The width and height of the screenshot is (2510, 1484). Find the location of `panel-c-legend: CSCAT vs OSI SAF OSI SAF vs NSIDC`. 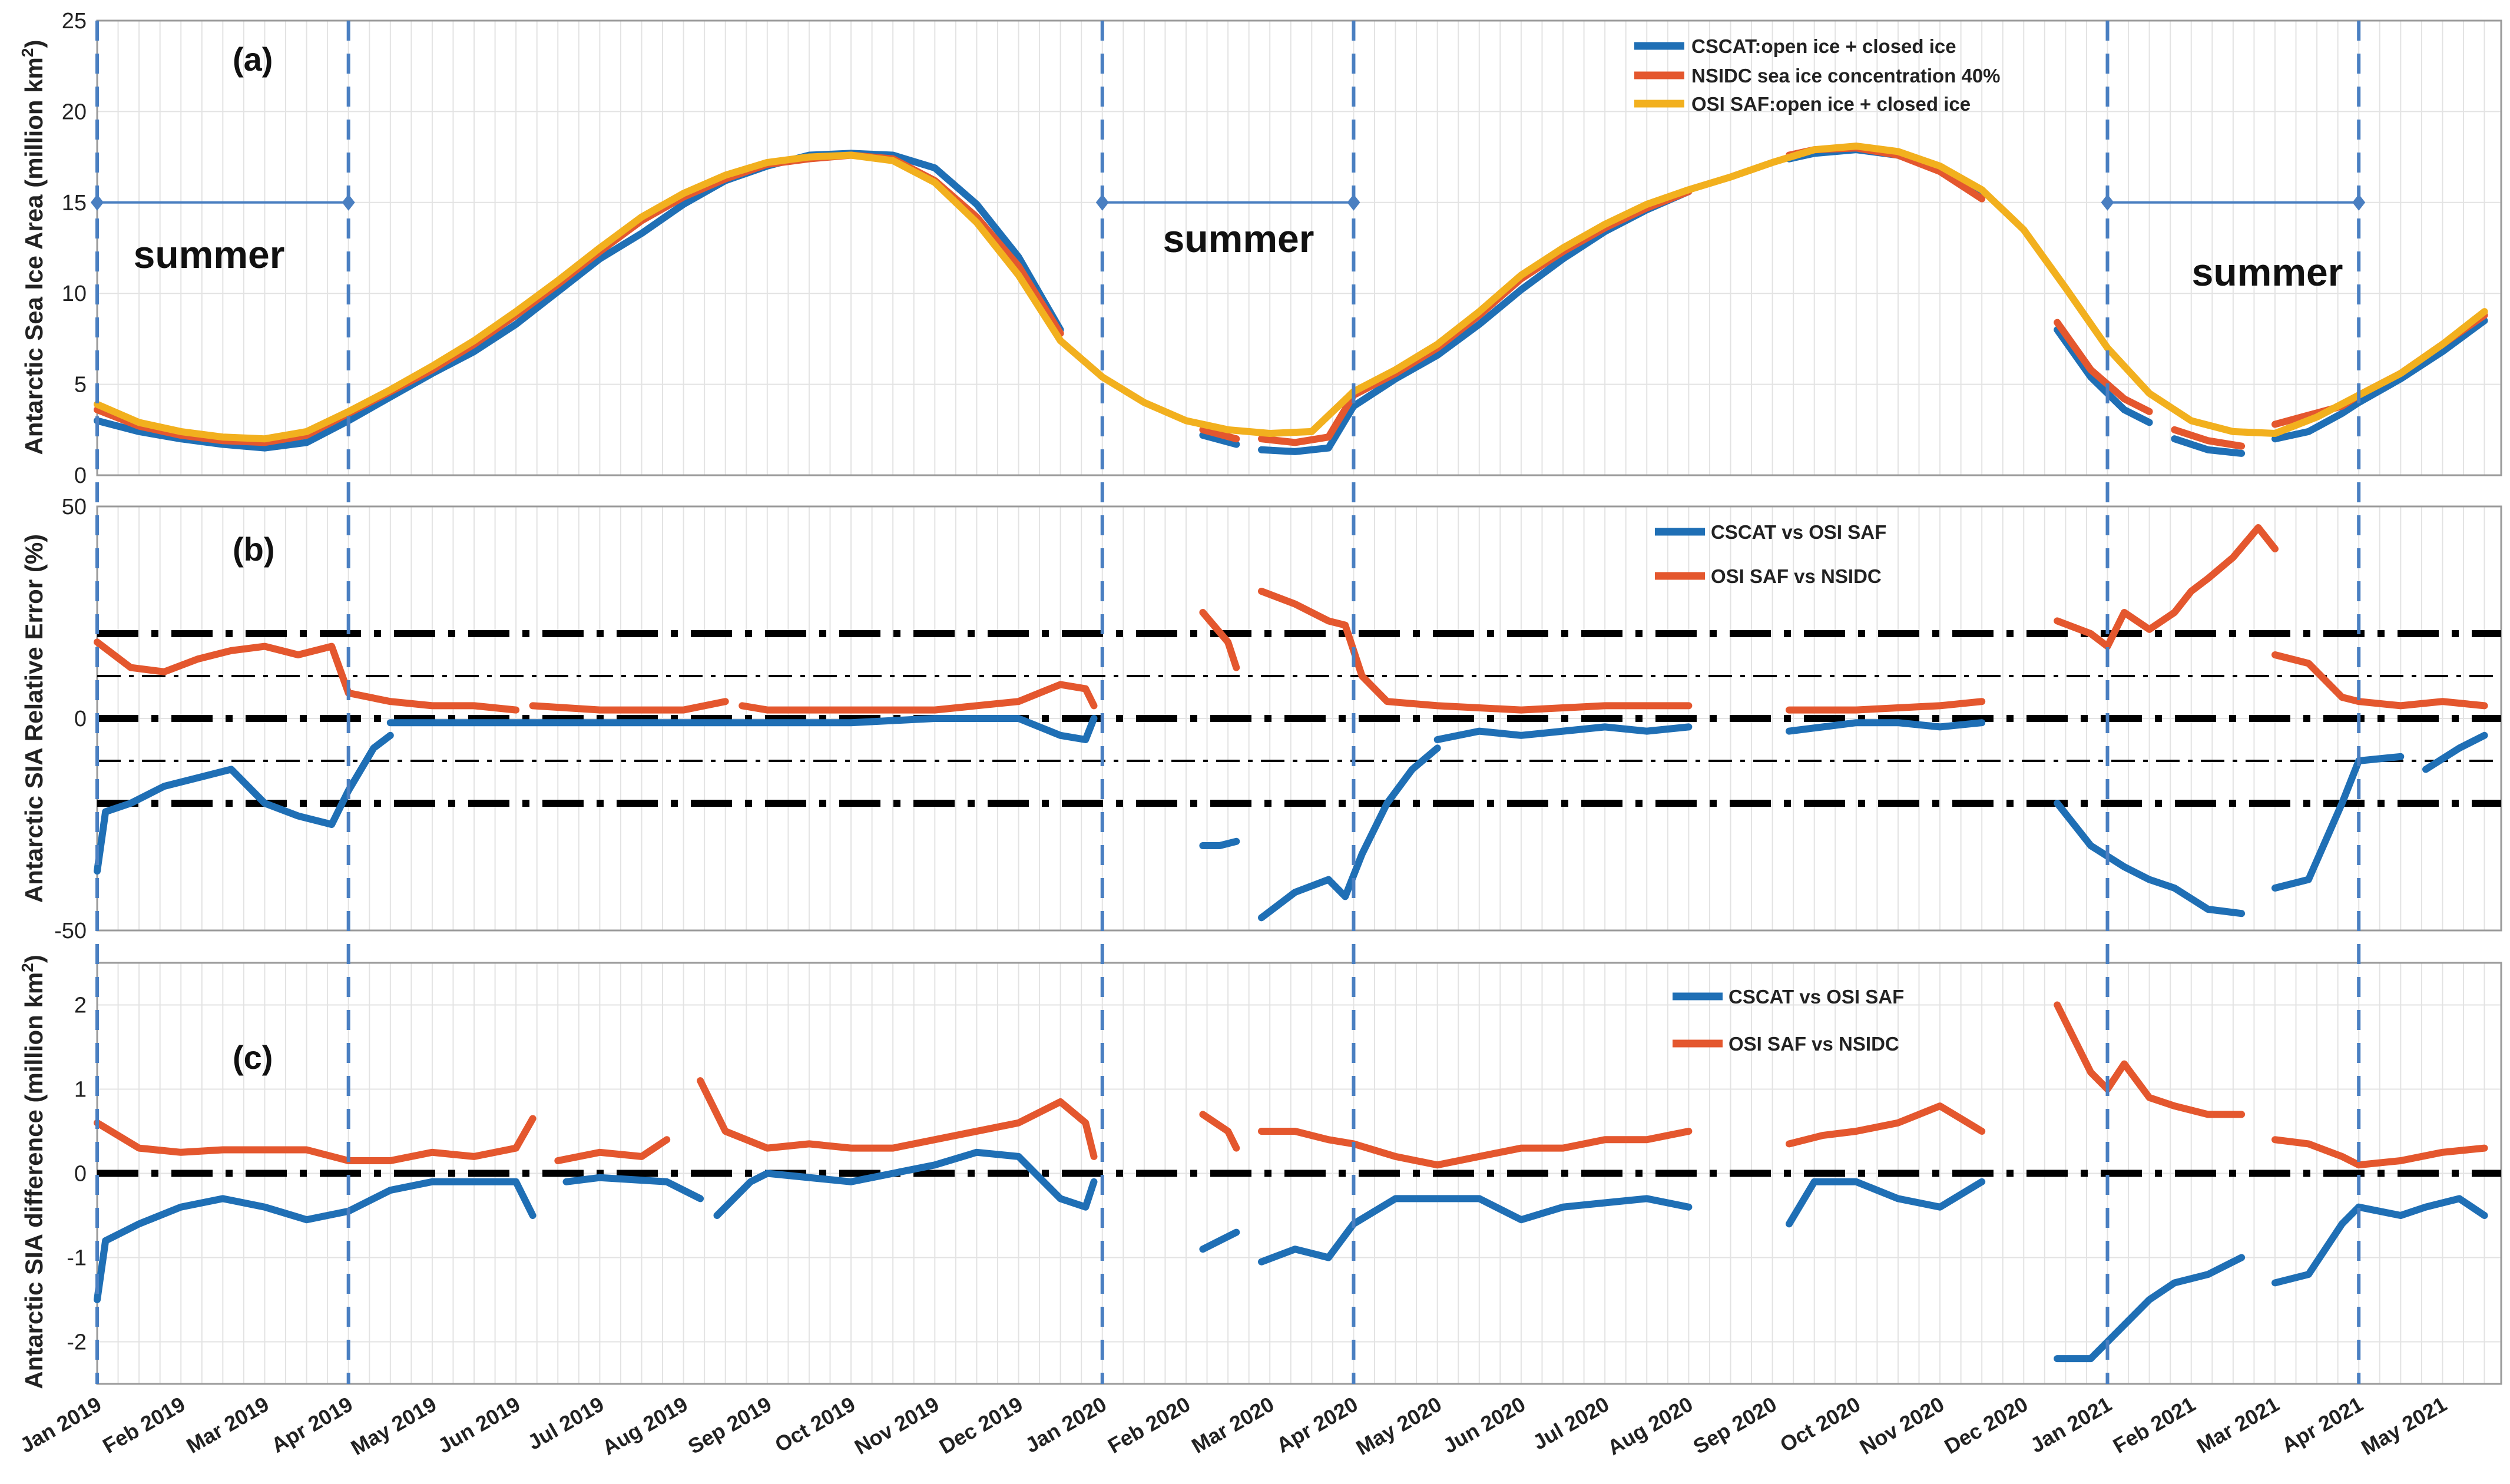

panel-c-legend: CSCAT vs OSI SAF OSI SAF vs NSIDC is located at coordinates (1789, 1020).